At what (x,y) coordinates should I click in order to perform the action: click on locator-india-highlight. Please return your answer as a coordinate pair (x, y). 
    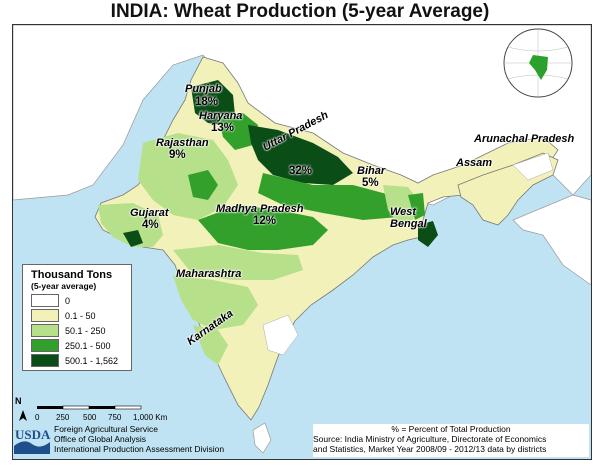
    Looking at the image, I should click on (538, 67).